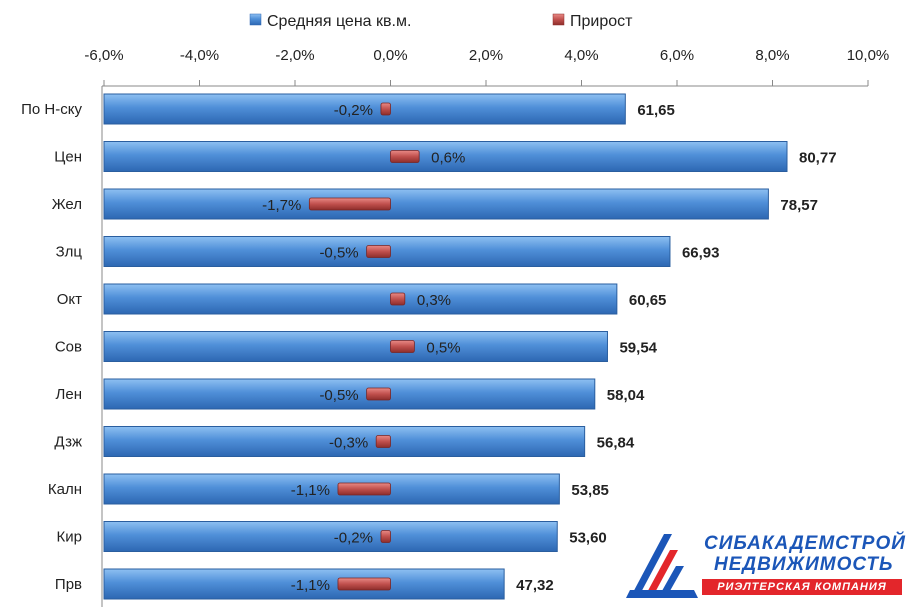  I want to click on x-tick-label: -4,0%, so click(199, 55).